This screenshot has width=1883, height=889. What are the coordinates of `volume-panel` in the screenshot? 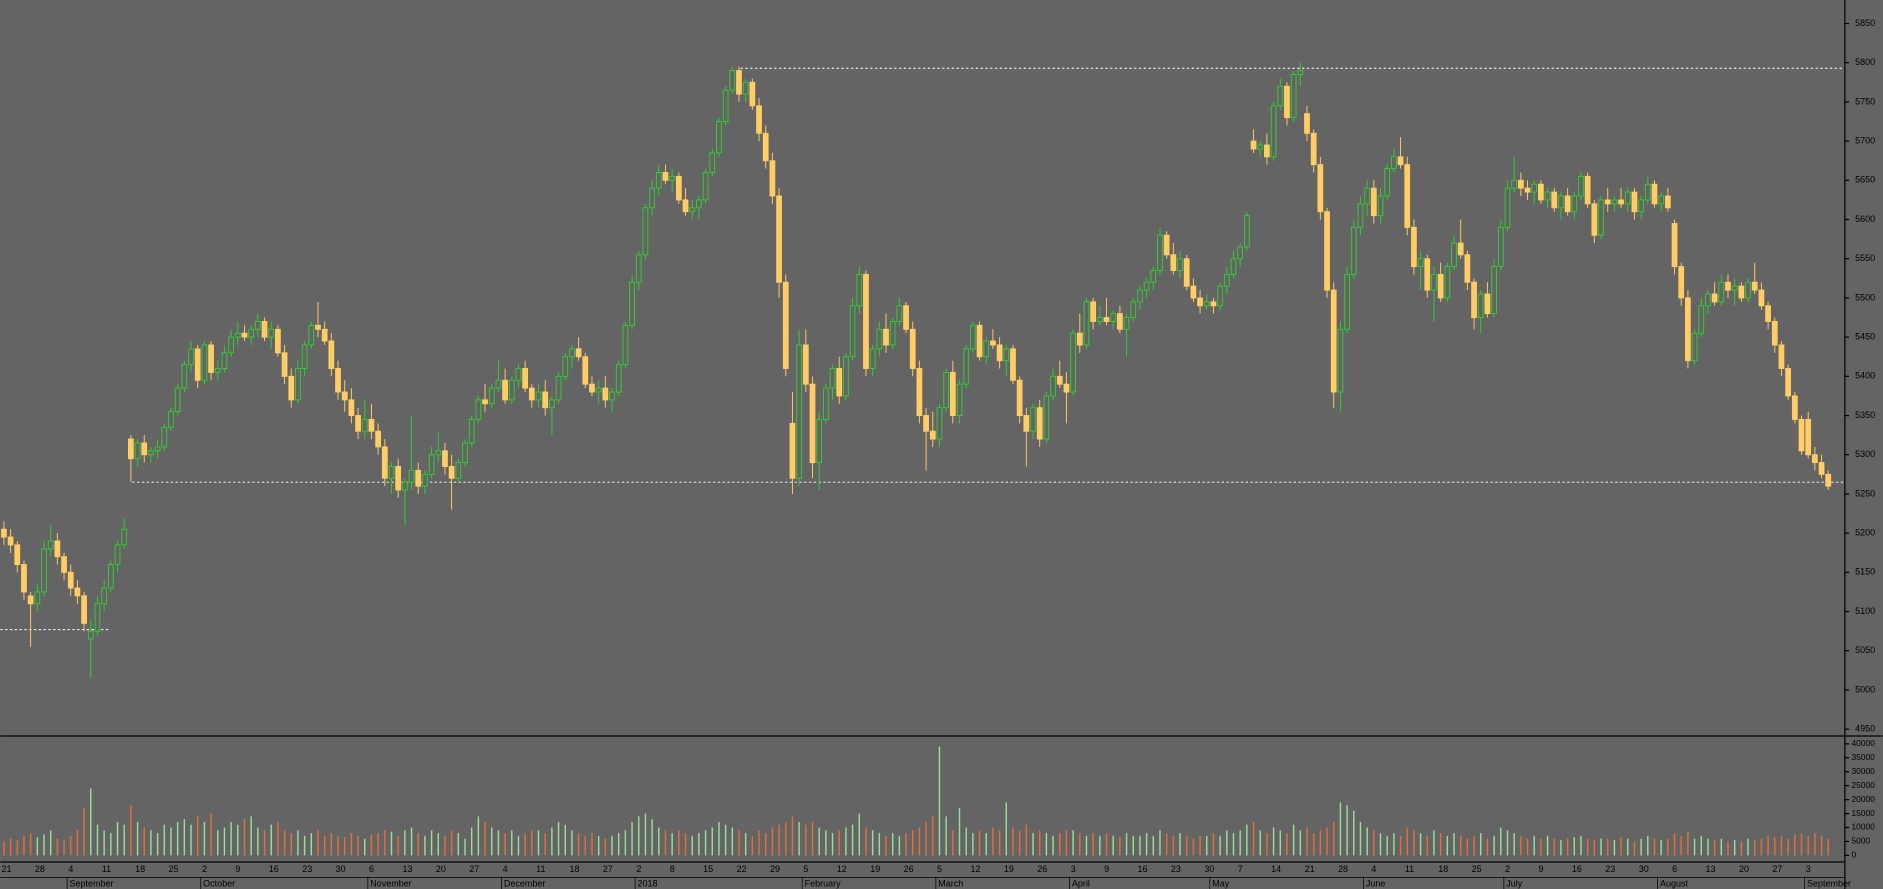 It's located at (916, 801).